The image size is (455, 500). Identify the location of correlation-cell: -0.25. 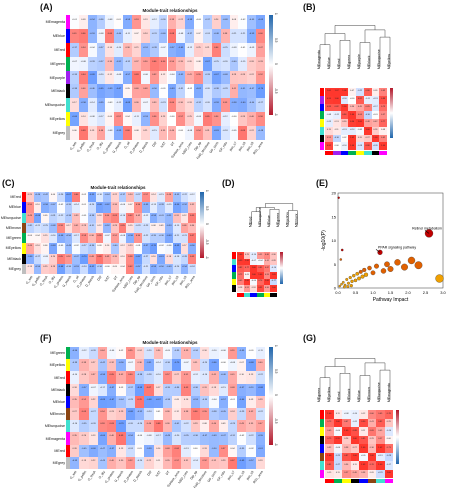
(45, 227).